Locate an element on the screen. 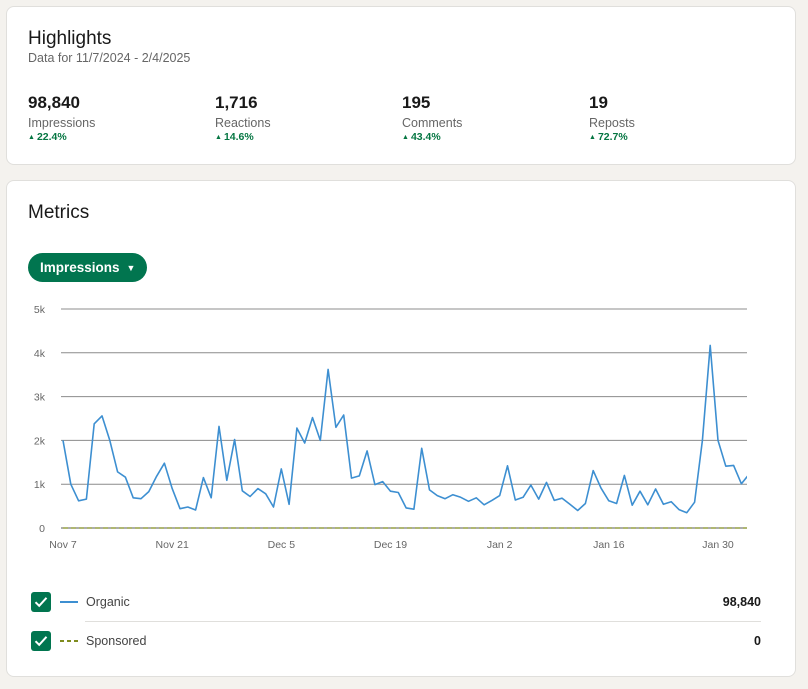  y-tick-label: 3k is located at coordinates (40, 398).